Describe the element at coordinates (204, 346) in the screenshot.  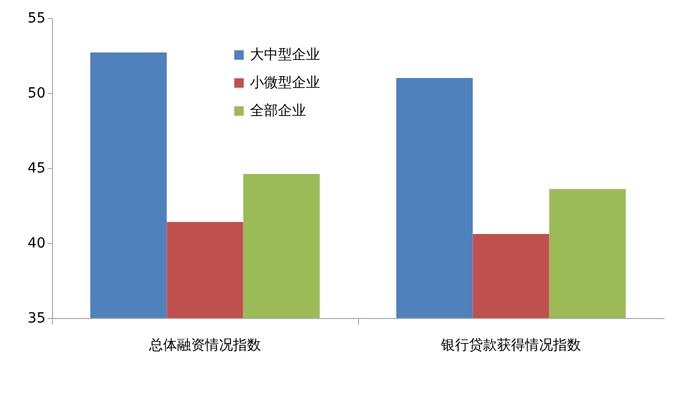
I see `x-tick-label: 总体融资情况指数` at that location.